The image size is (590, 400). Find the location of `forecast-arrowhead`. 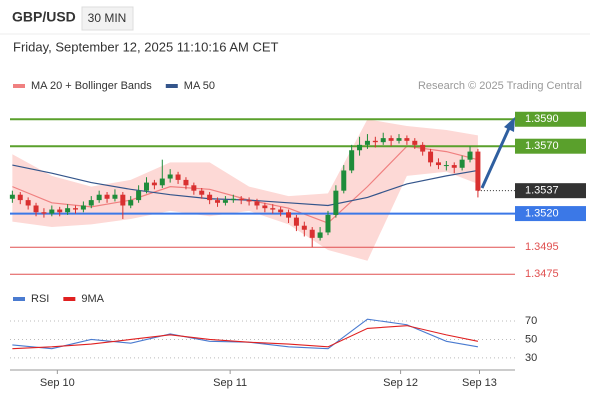

forecast-arrowhead is located at coordinates (509, 124).